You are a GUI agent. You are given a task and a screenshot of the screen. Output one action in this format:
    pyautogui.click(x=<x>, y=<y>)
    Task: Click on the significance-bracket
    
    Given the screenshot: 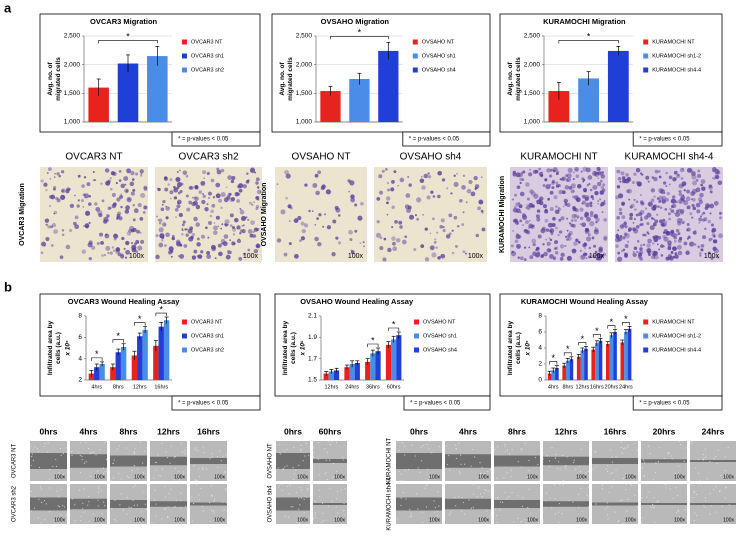 What is the action you would take?
    pyautogui.click(x=394, y=329)
    